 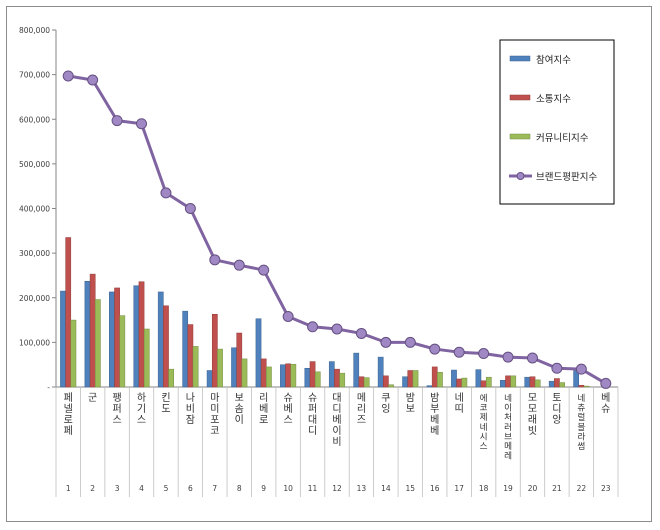 What do you see at coordinates (34, 75) in the screenshot?
I see `y-tick-label: 700,000` at bounding box center [34, 75].